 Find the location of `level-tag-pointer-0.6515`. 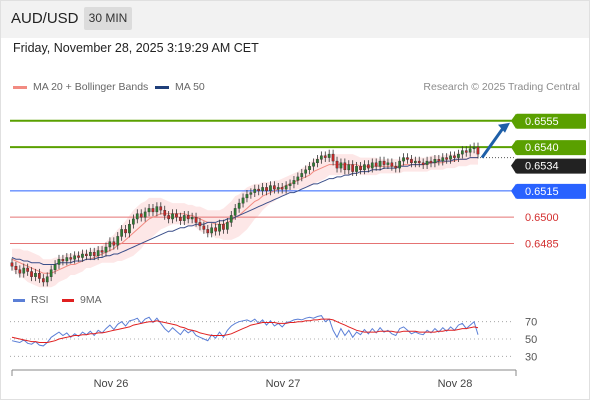

level-tag-pointer-0.6515 is located at coordinates (513, 191).